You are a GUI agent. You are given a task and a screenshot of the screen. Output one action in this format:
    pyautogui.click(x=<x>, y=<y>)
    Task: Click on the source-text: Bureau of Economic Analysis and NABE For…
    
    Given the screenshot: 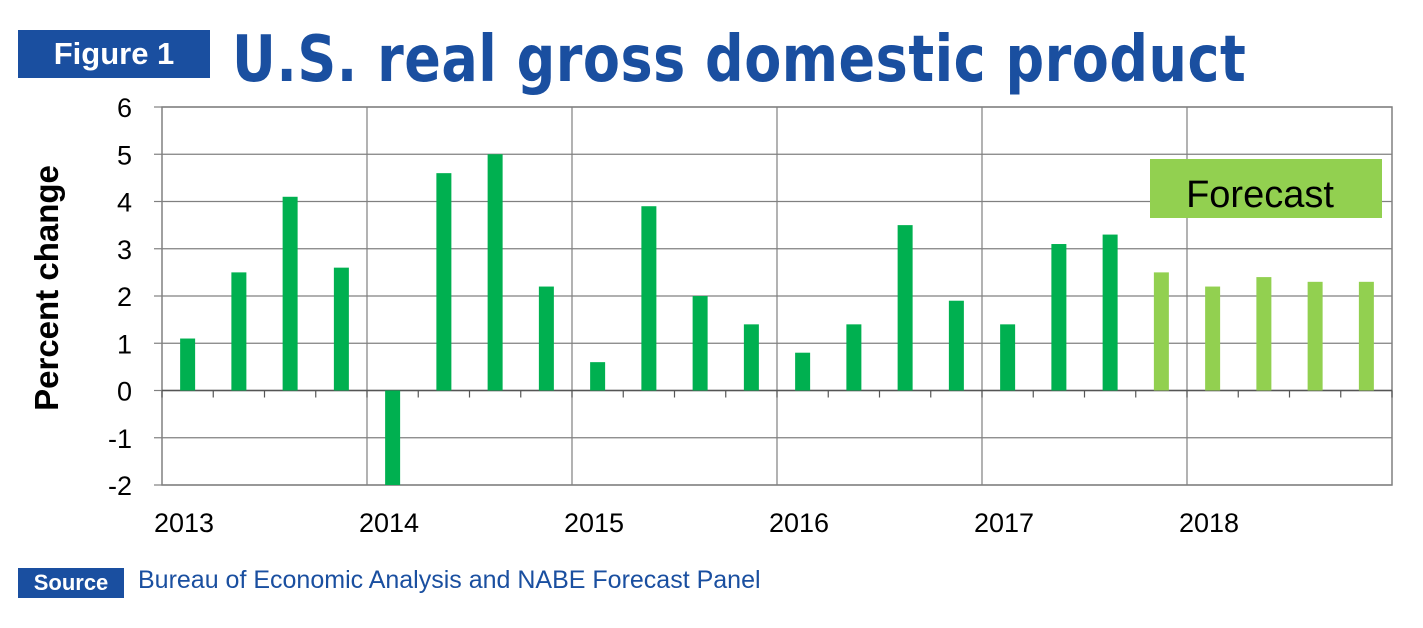 What is the action you would take?
    pyautogui.click(x=449, y=580)
    